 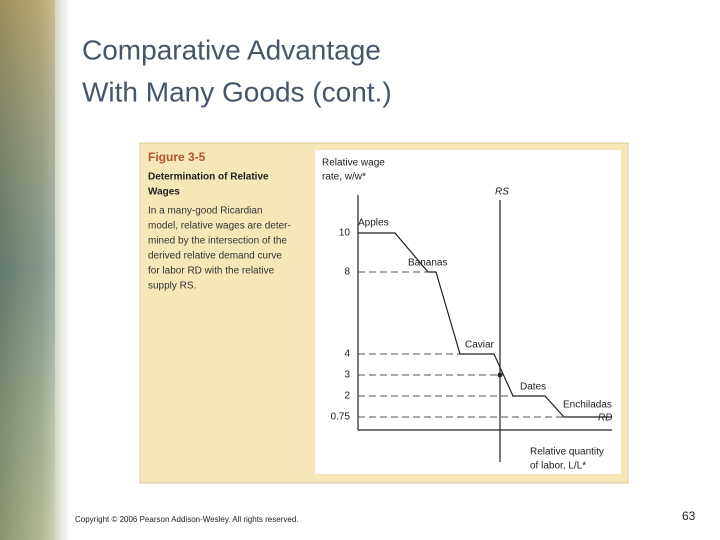 I want to click on figure-text: for labor RD with the relative, so click(x=211, y=271).